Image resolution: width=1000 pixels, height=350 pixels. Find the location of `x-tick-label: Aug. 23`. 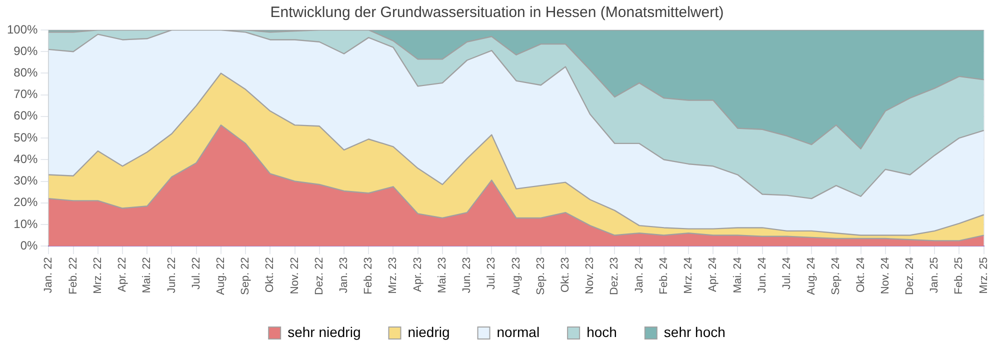

x-tick-label: Aug. 23 is located at coordinates (516, 276).